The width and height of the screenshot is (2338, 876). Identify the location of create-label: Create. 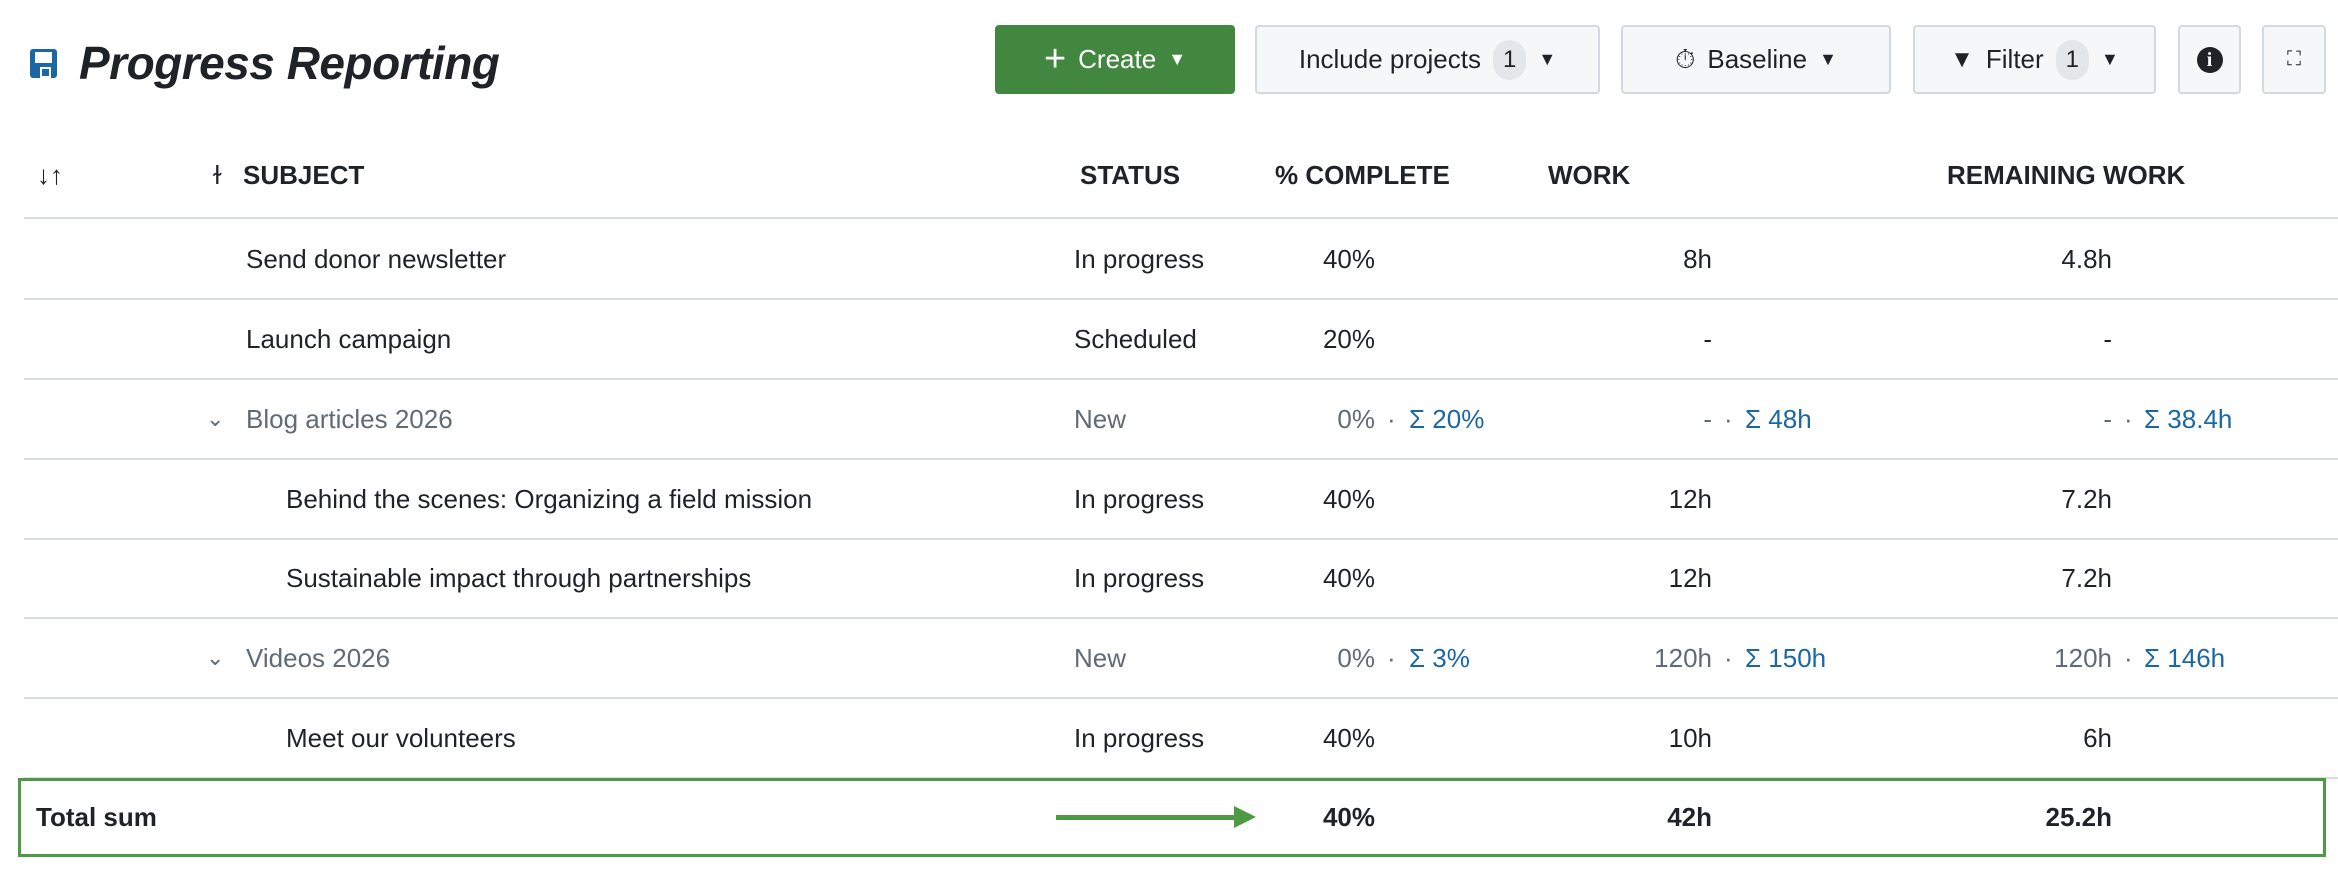
(1117, 59).